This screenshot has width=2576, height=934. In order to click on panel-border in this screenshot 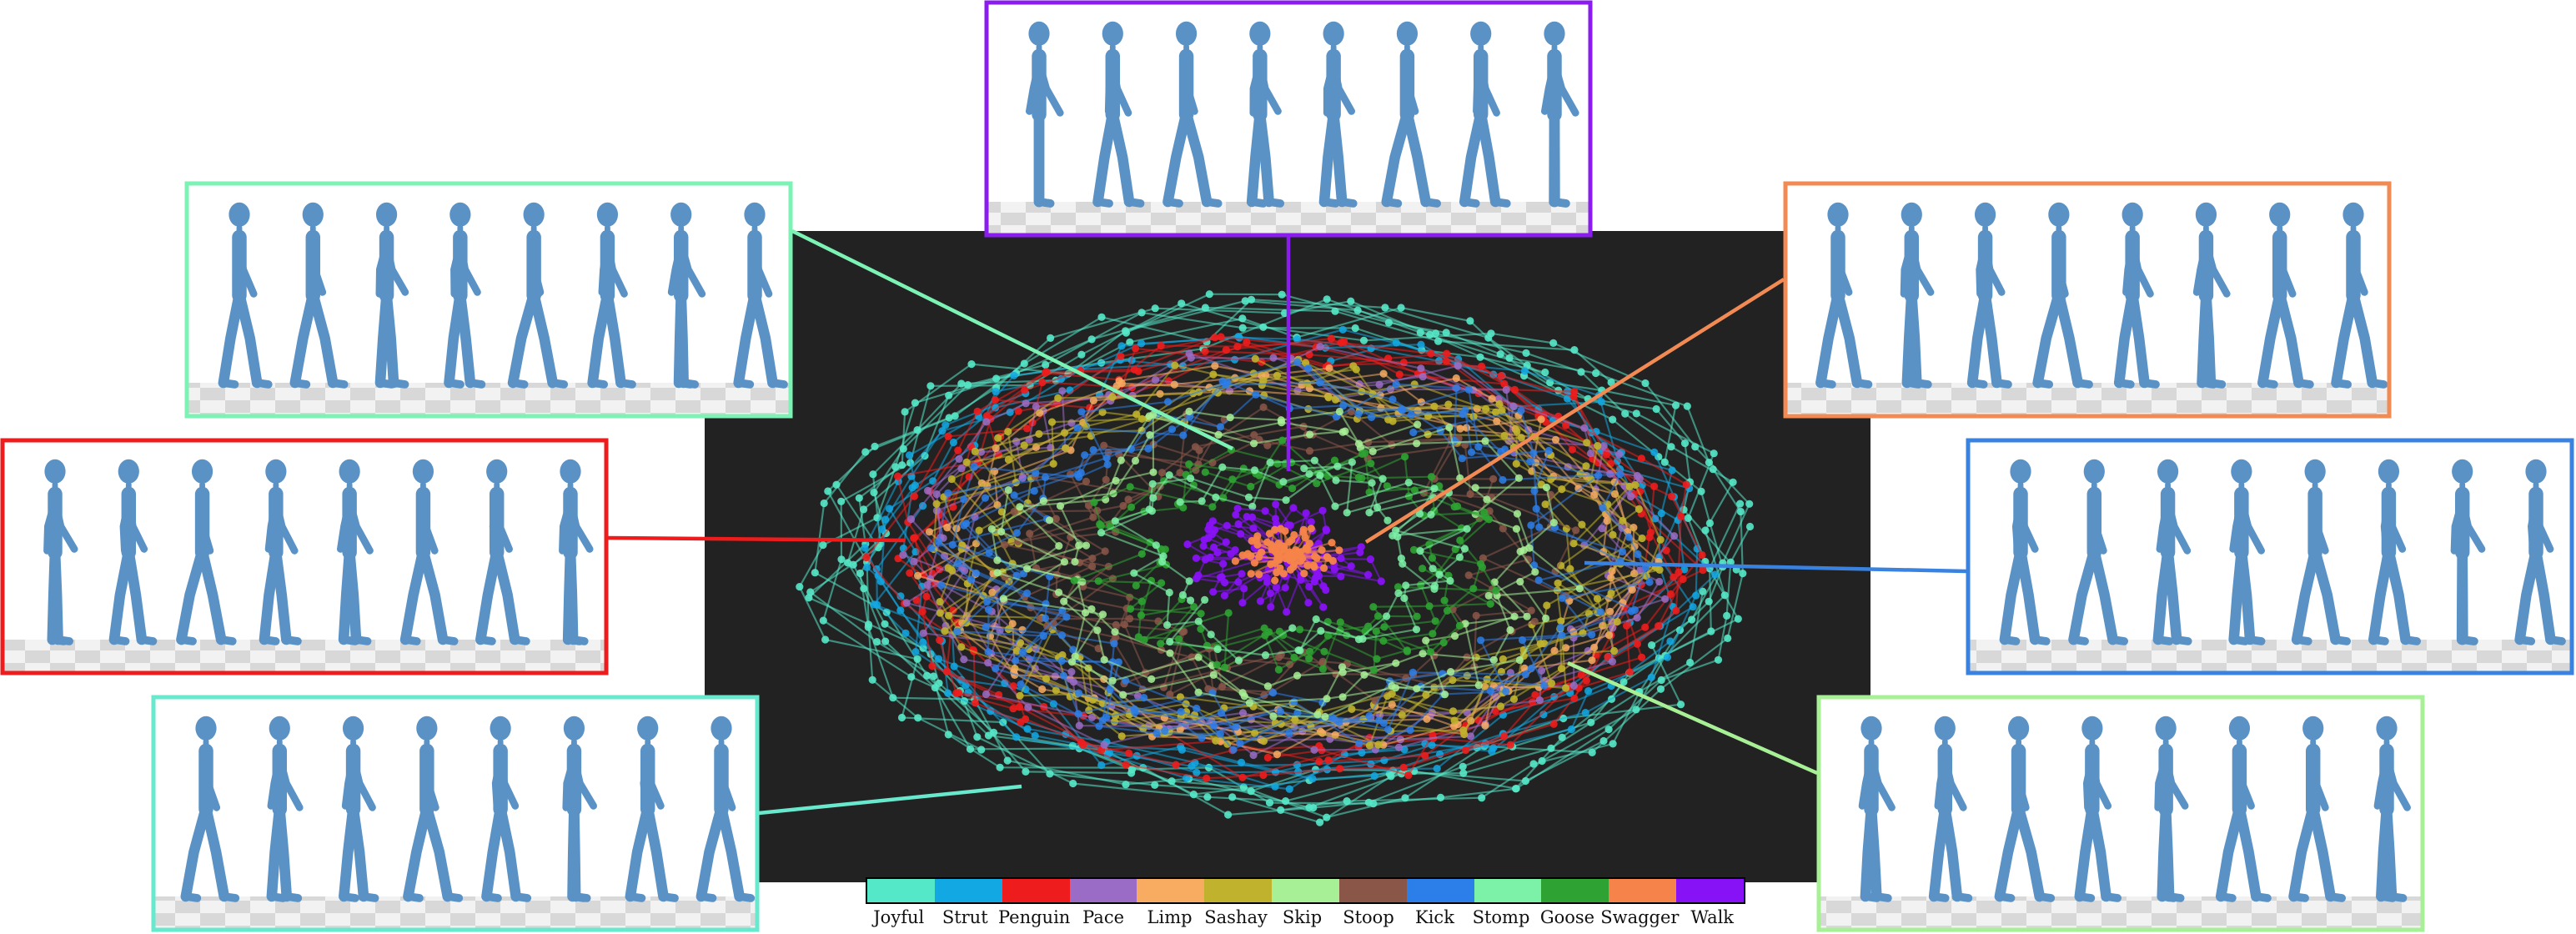, I will do `click(2270, 556)`.